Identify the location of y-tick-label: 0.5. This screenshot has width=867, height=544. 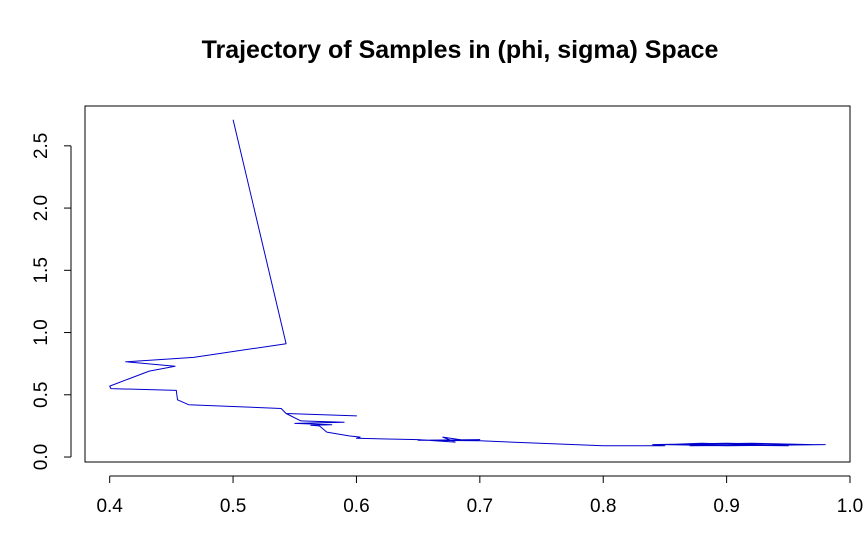
(41, 395).